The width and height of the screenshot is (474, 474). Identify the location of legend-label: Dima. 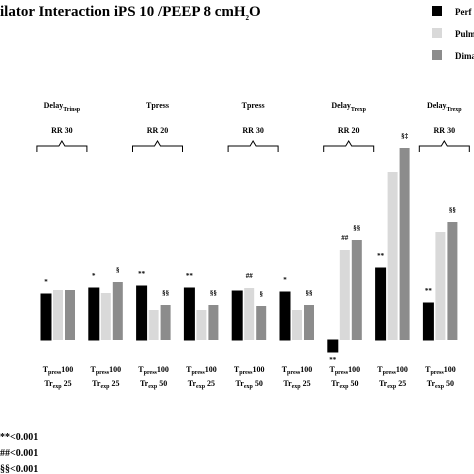
(464, 56).